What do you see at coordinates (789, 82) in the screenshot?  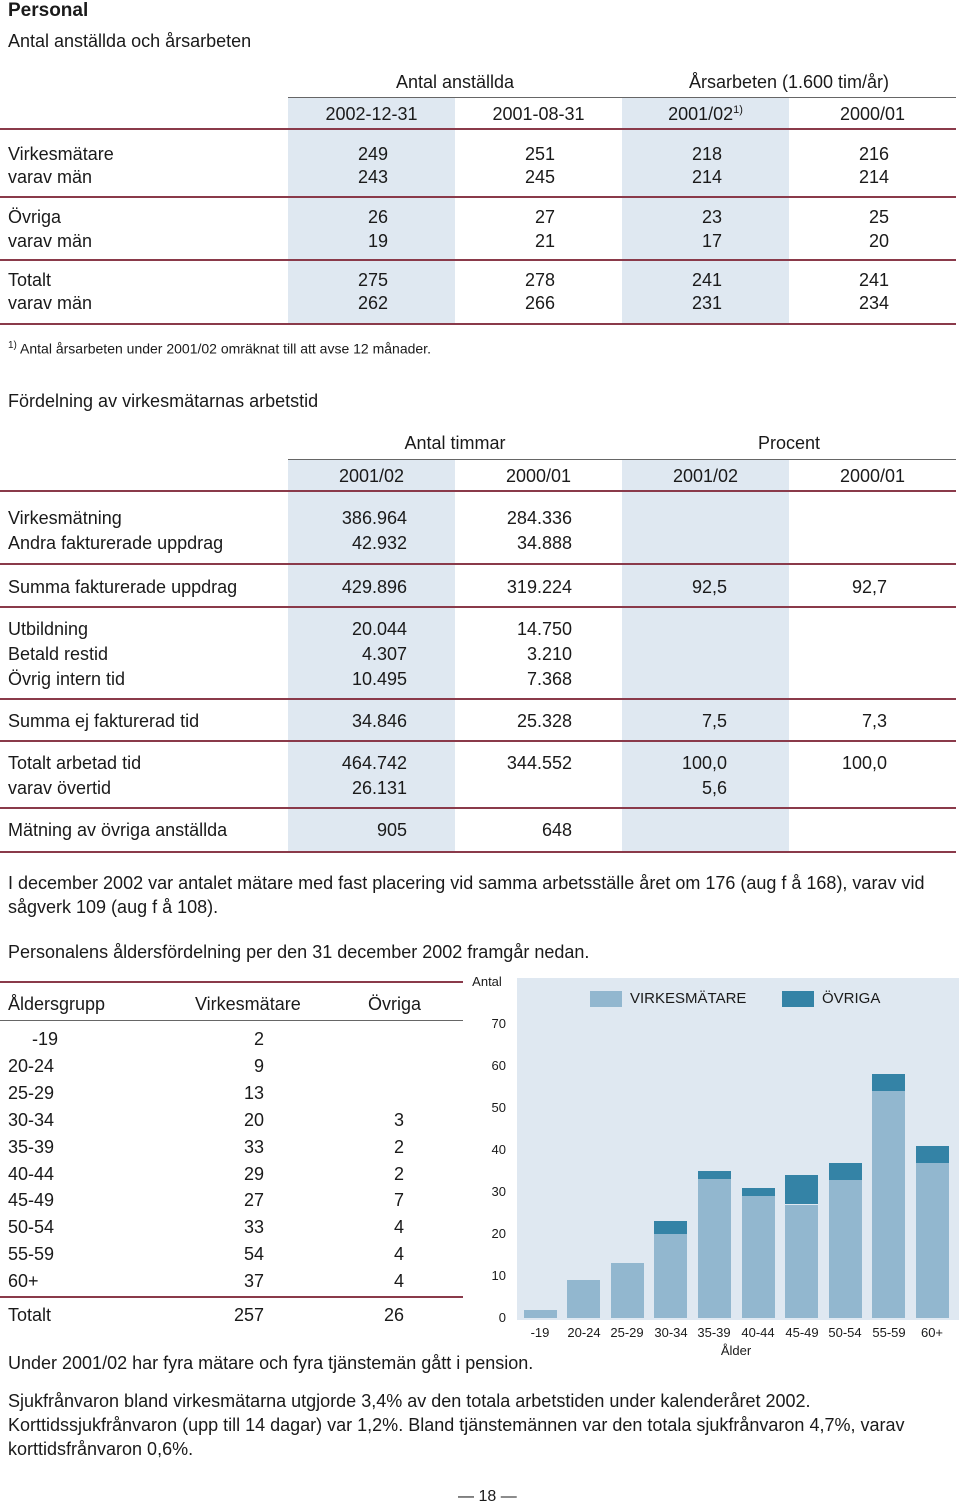 I see `staff-group-header-workyears: Årsarbeten (1.600 tim/år)` at bounding box center [789, 82].